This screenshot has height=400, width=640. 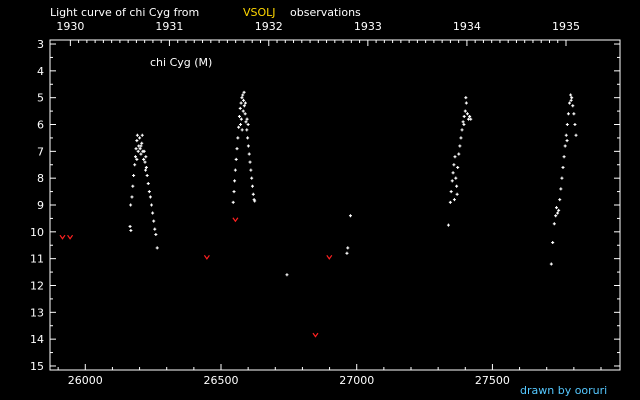 I want to click on y-tick-label: 14, so click(x=37, y=339).